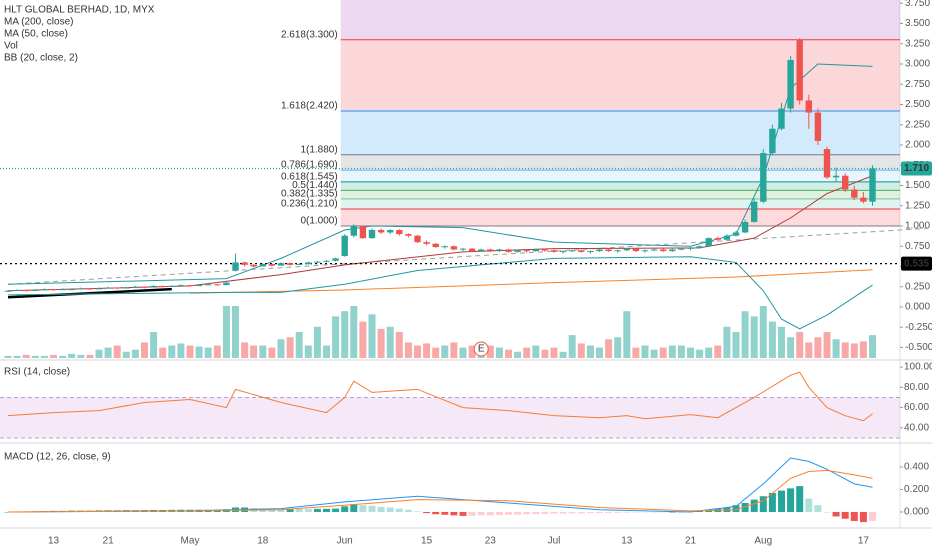  Describe the element at coordinates (917, 205) in the screenshot. I see `y-tick-label: 1.250` at that location.